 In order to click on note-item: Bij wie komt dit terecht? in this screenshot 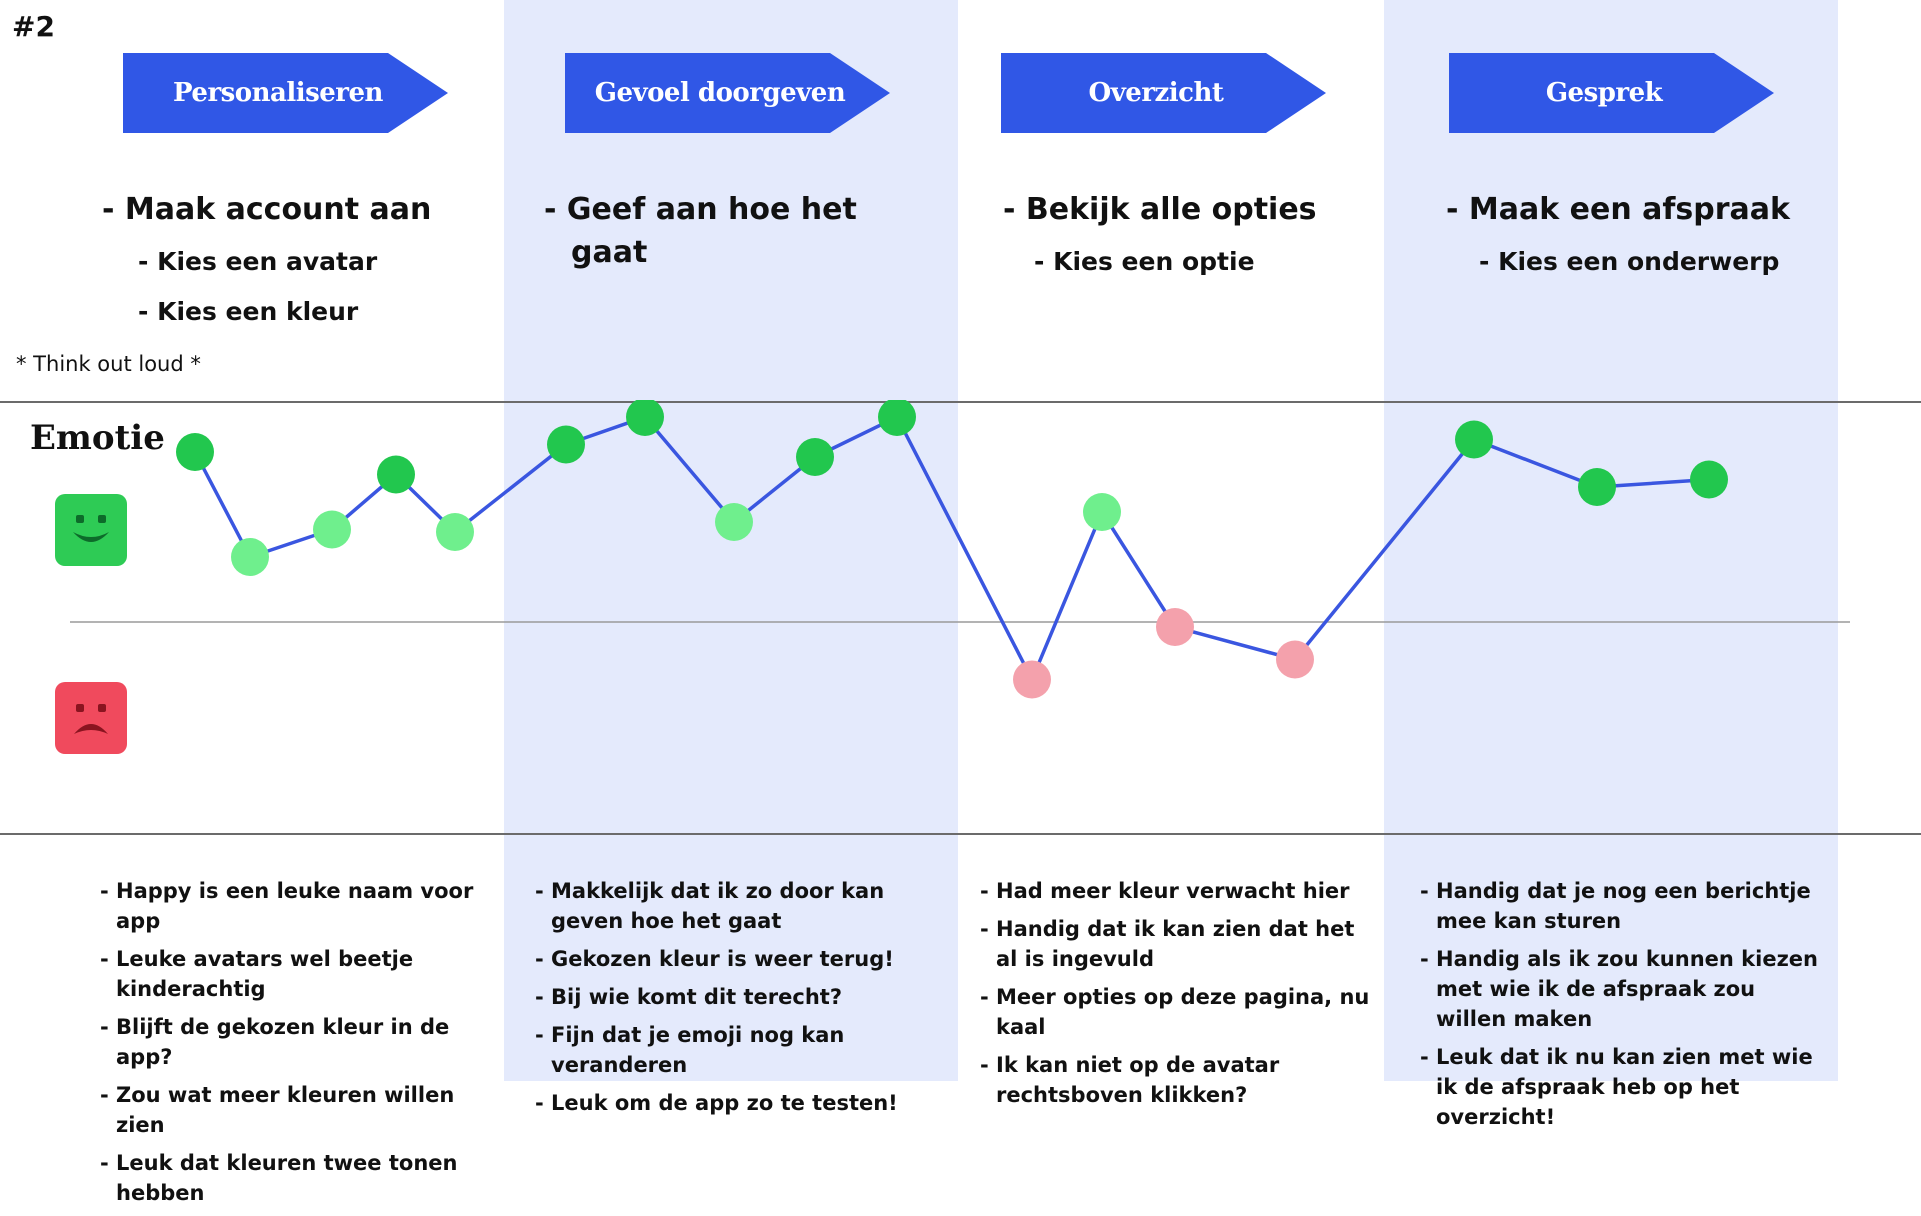, I will do `click(745, 997)`.